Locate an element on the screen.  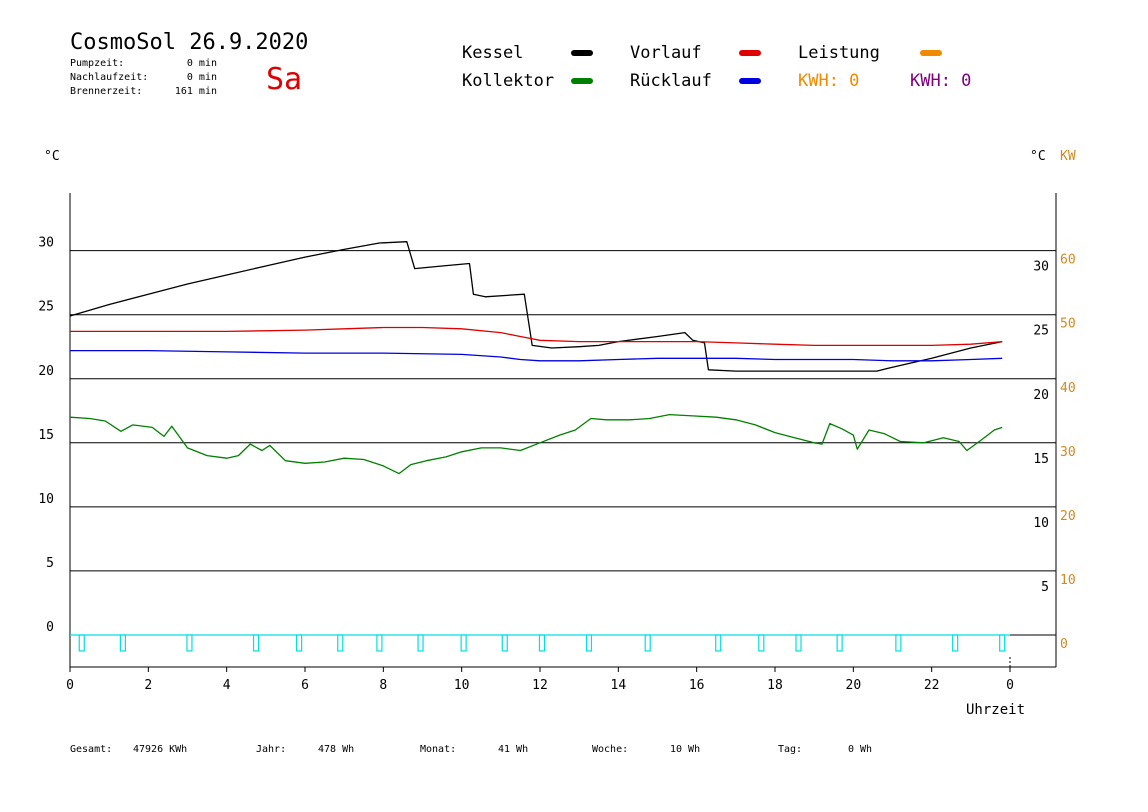
legend-label-ruecklauf: Rücklauf is located at coordinates (671, 81).